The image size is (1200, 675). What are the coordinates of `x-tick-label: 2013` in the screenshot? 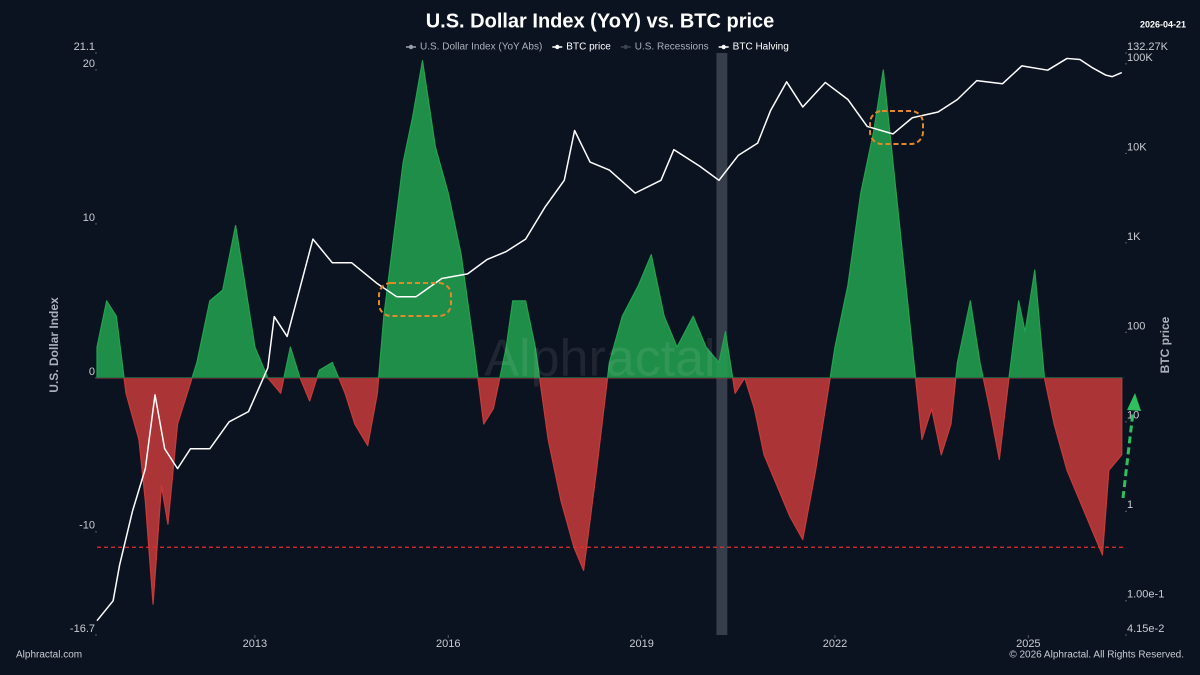 It's located at (255, 644).